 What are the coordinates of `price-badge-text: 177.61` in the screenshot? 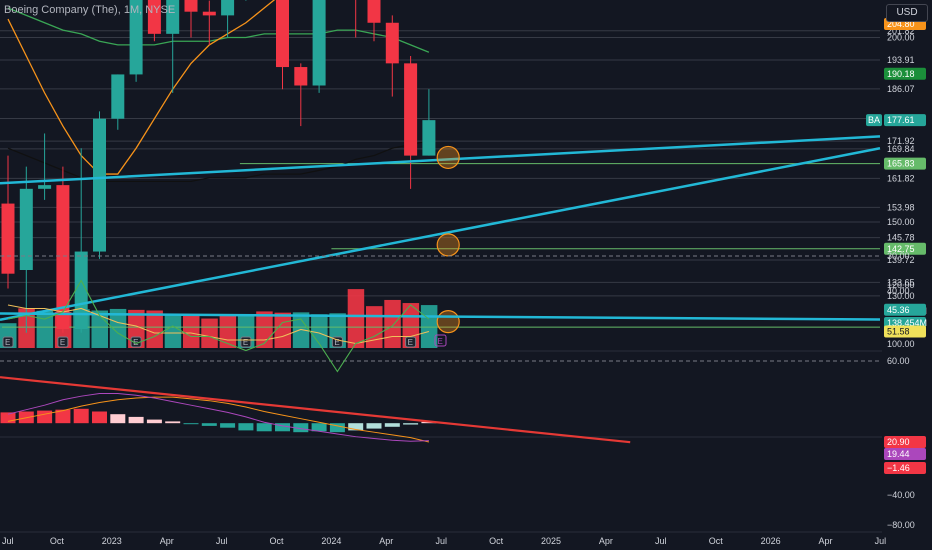 It's located at (901, 120).